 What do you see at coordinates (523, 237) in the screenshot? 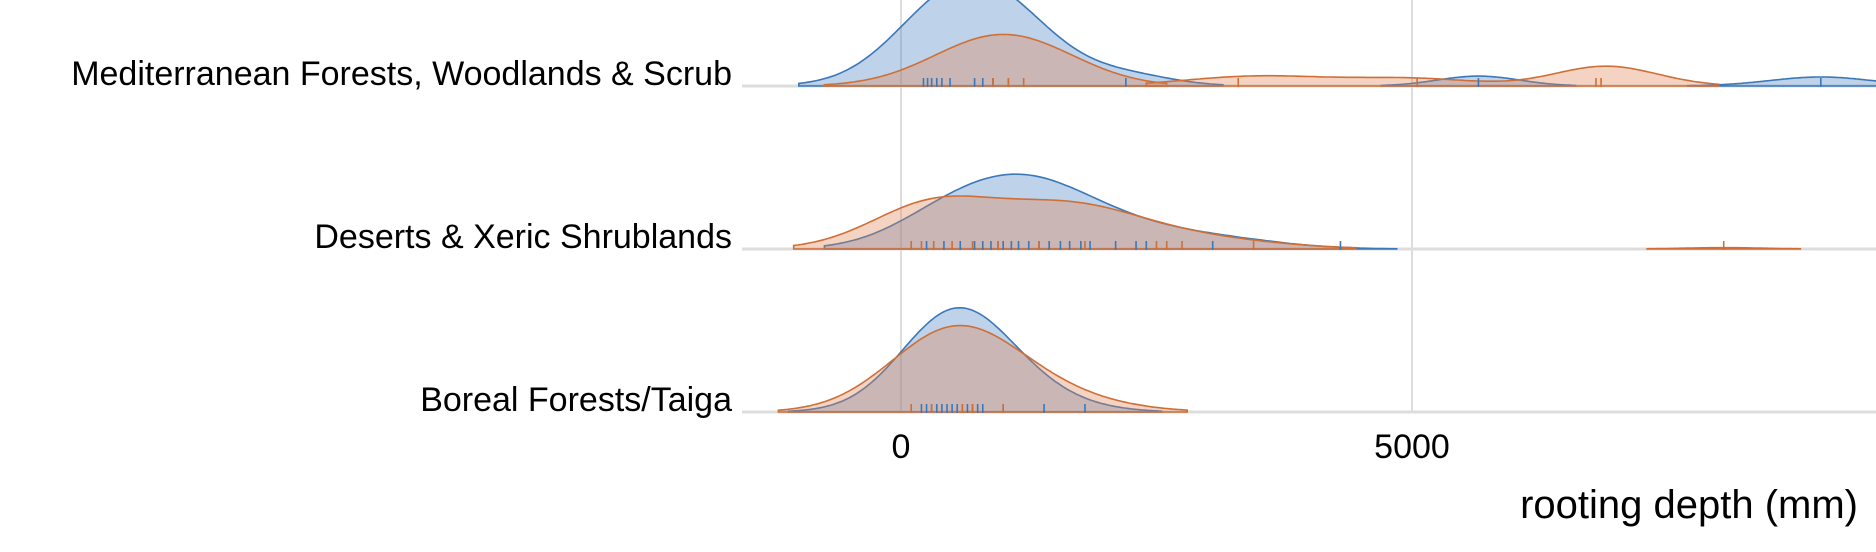
I see `row-label-1: Deserts & Xeric Shrublands` at bounding box center [523, 237].